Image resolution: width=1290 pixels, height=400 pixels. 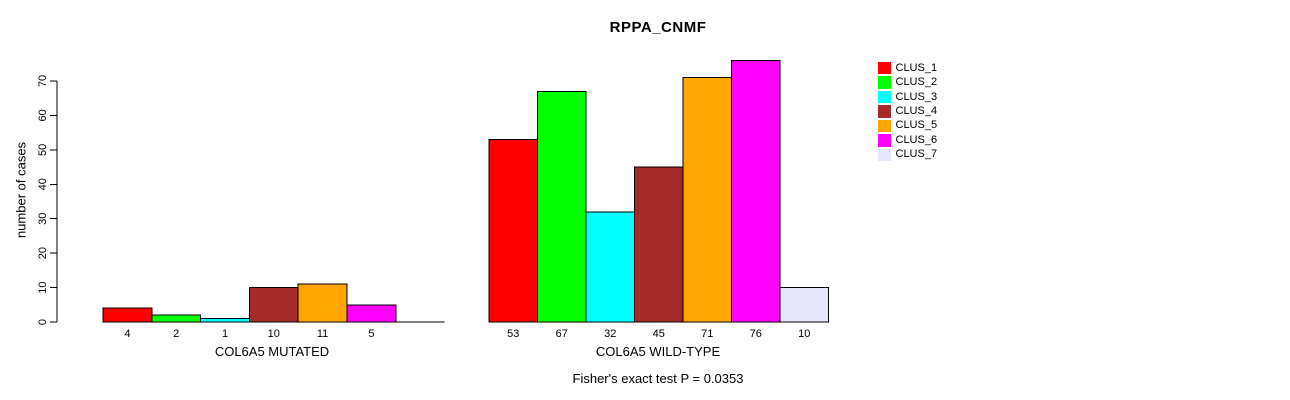 What do you see at coordinates (272, 351) in the screenshot?
I see `group-label-mutated: COL6A5 MUTATED` at bounding box center [272, 351].